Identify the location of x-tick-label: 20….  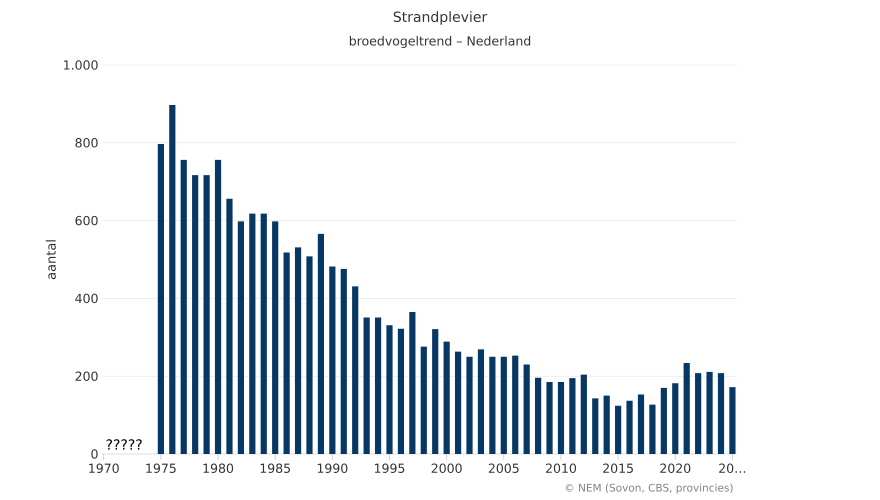
(732, 468).